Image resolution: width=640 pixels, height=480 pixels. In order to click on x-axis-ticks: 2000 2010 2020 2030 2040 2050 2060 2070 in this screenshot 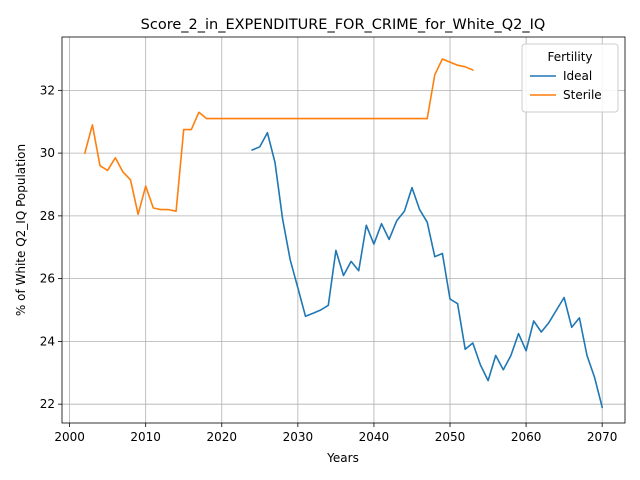, I will do `click(335, 433)`.